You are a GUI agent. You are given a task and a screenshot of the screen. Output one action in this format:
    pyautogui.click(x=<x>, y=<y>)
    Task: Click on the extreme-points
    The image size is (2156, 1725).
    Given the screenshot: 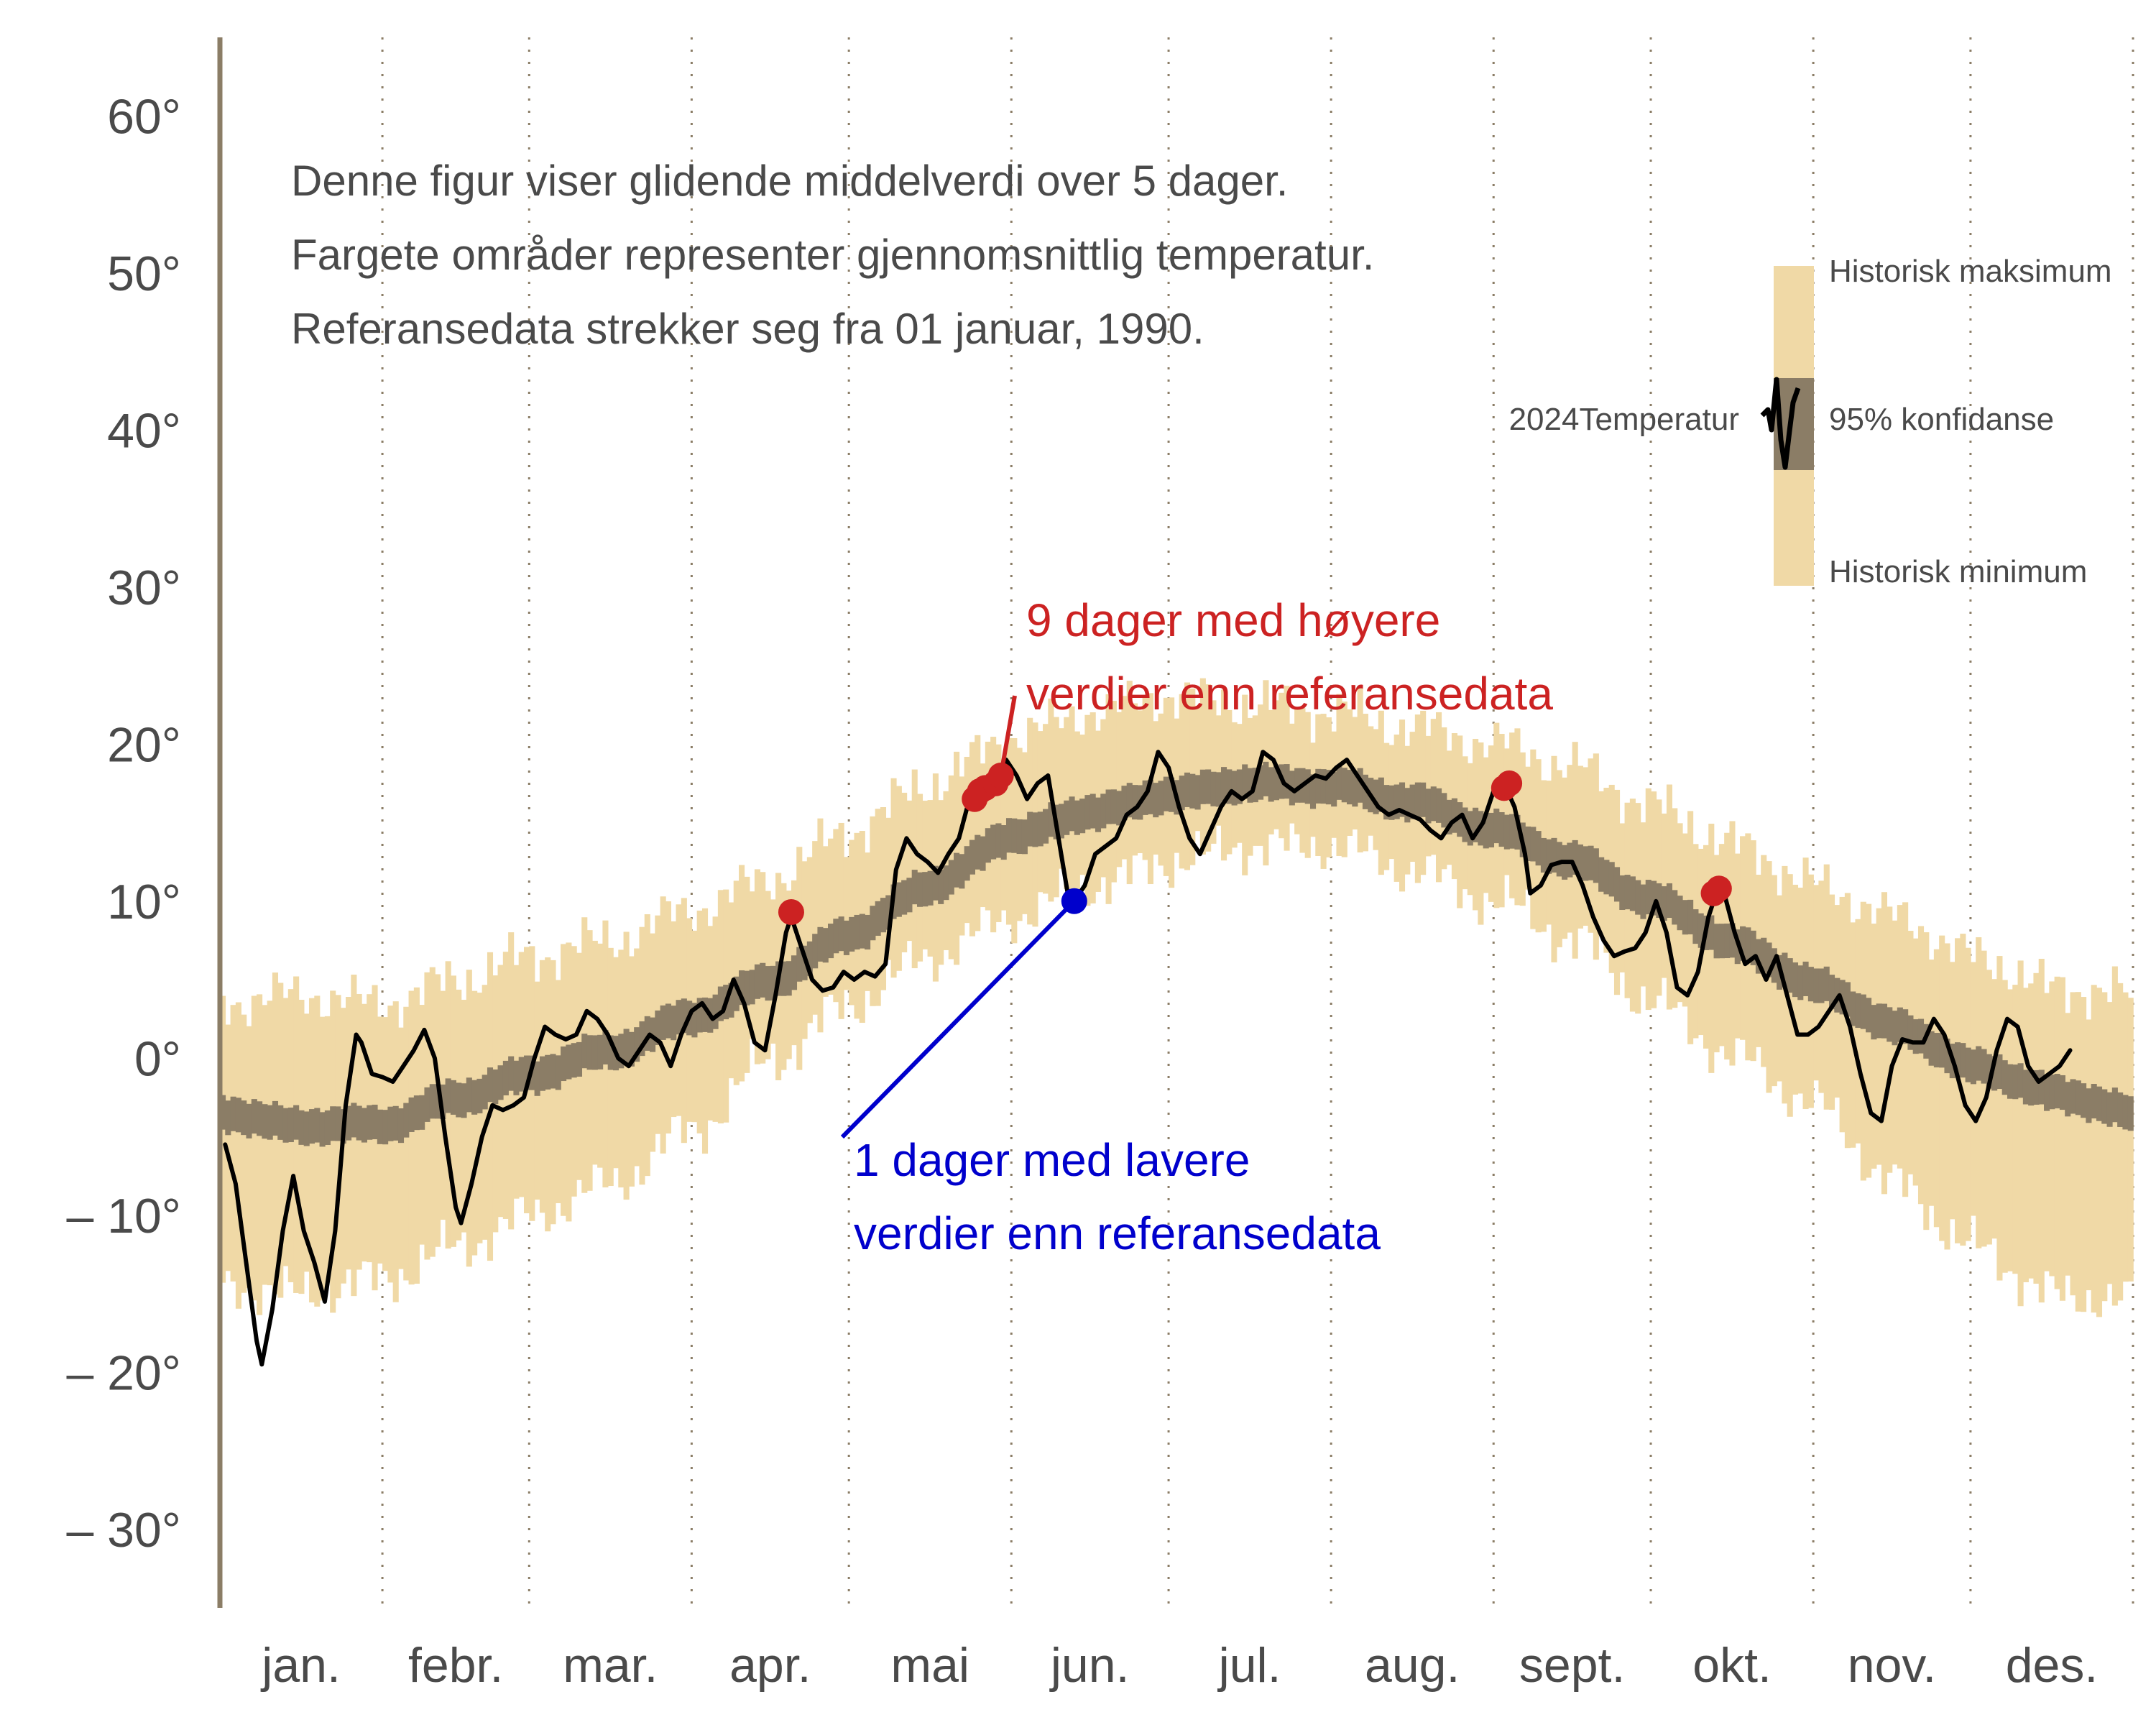 What is the action you would take?
    pyautogui.click(x=1255, y=844)
    